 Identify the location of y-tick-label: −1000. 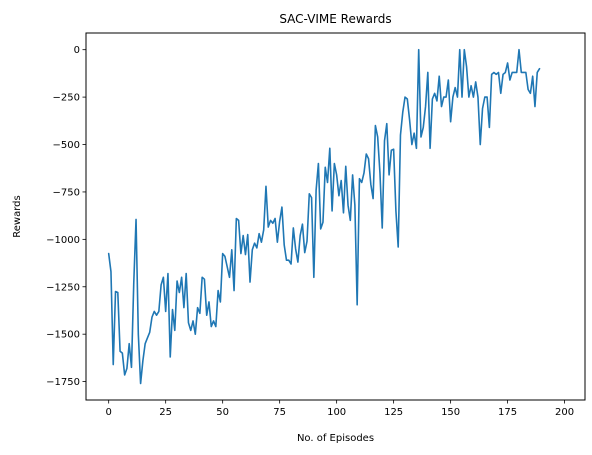
(63, 240).